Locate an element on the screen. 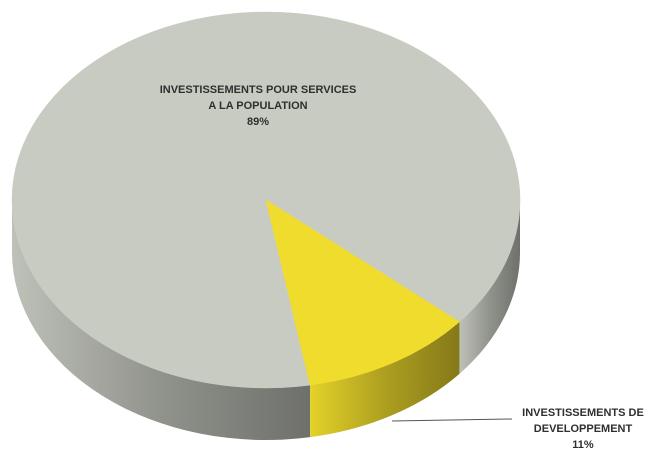 The height and width of the screenshot is (462, 661). slice-label: INVESTISSEMENTS DE DEVELOPPEMENT 11% is located at coordinates (583, 429).